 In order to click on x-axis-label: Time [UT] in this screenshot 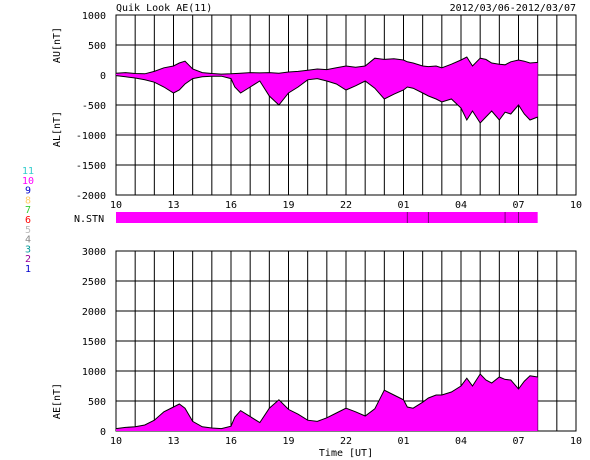, I will do `click(346, 453)`.